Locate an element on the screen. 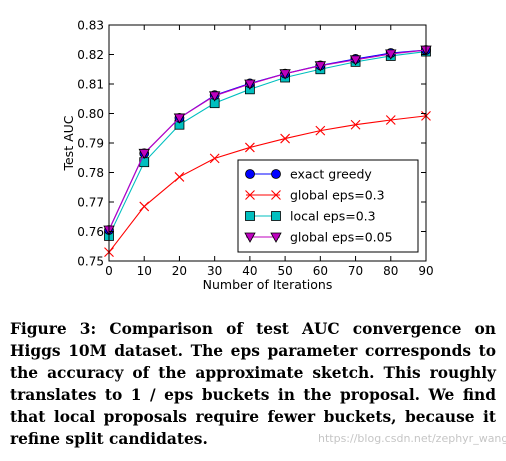 This screenshot has height=461, width=506. legend-label-local-eps-0-3: local eps=0.3 is located at coordinates (333, 216).